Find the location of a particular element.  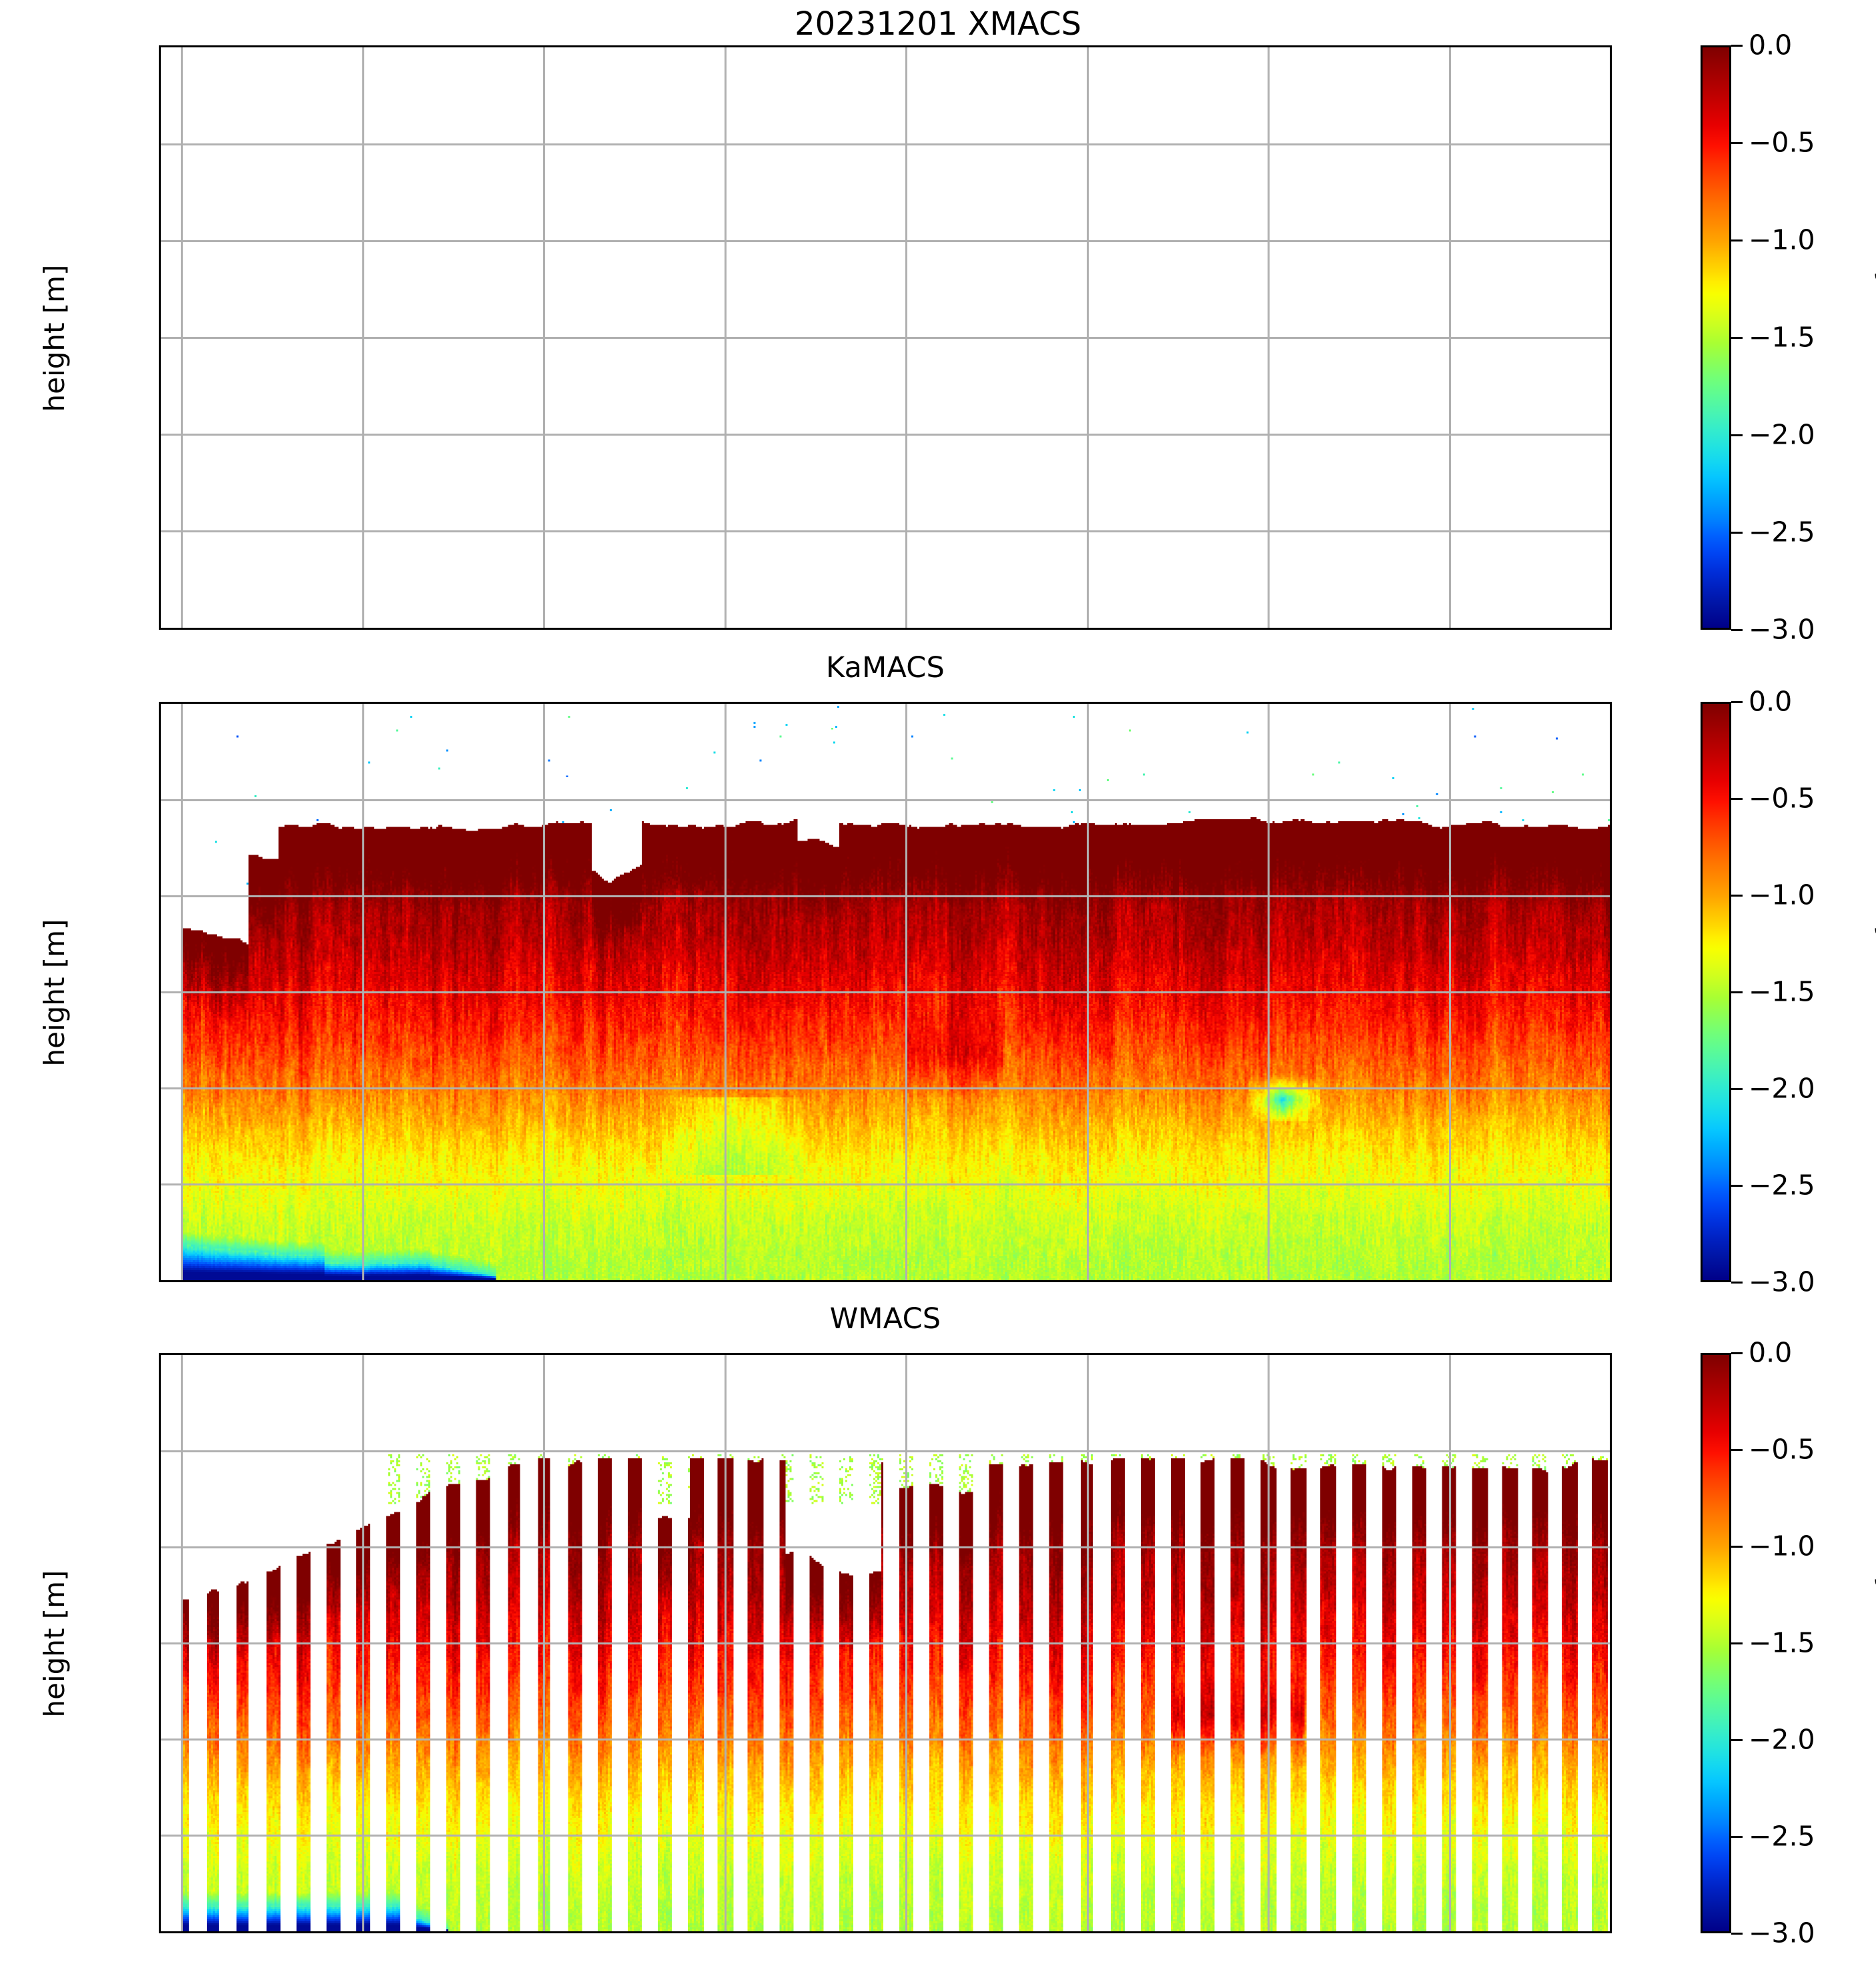

colorbar-gradient-wmacs is located at coordinates (1716, 1643).